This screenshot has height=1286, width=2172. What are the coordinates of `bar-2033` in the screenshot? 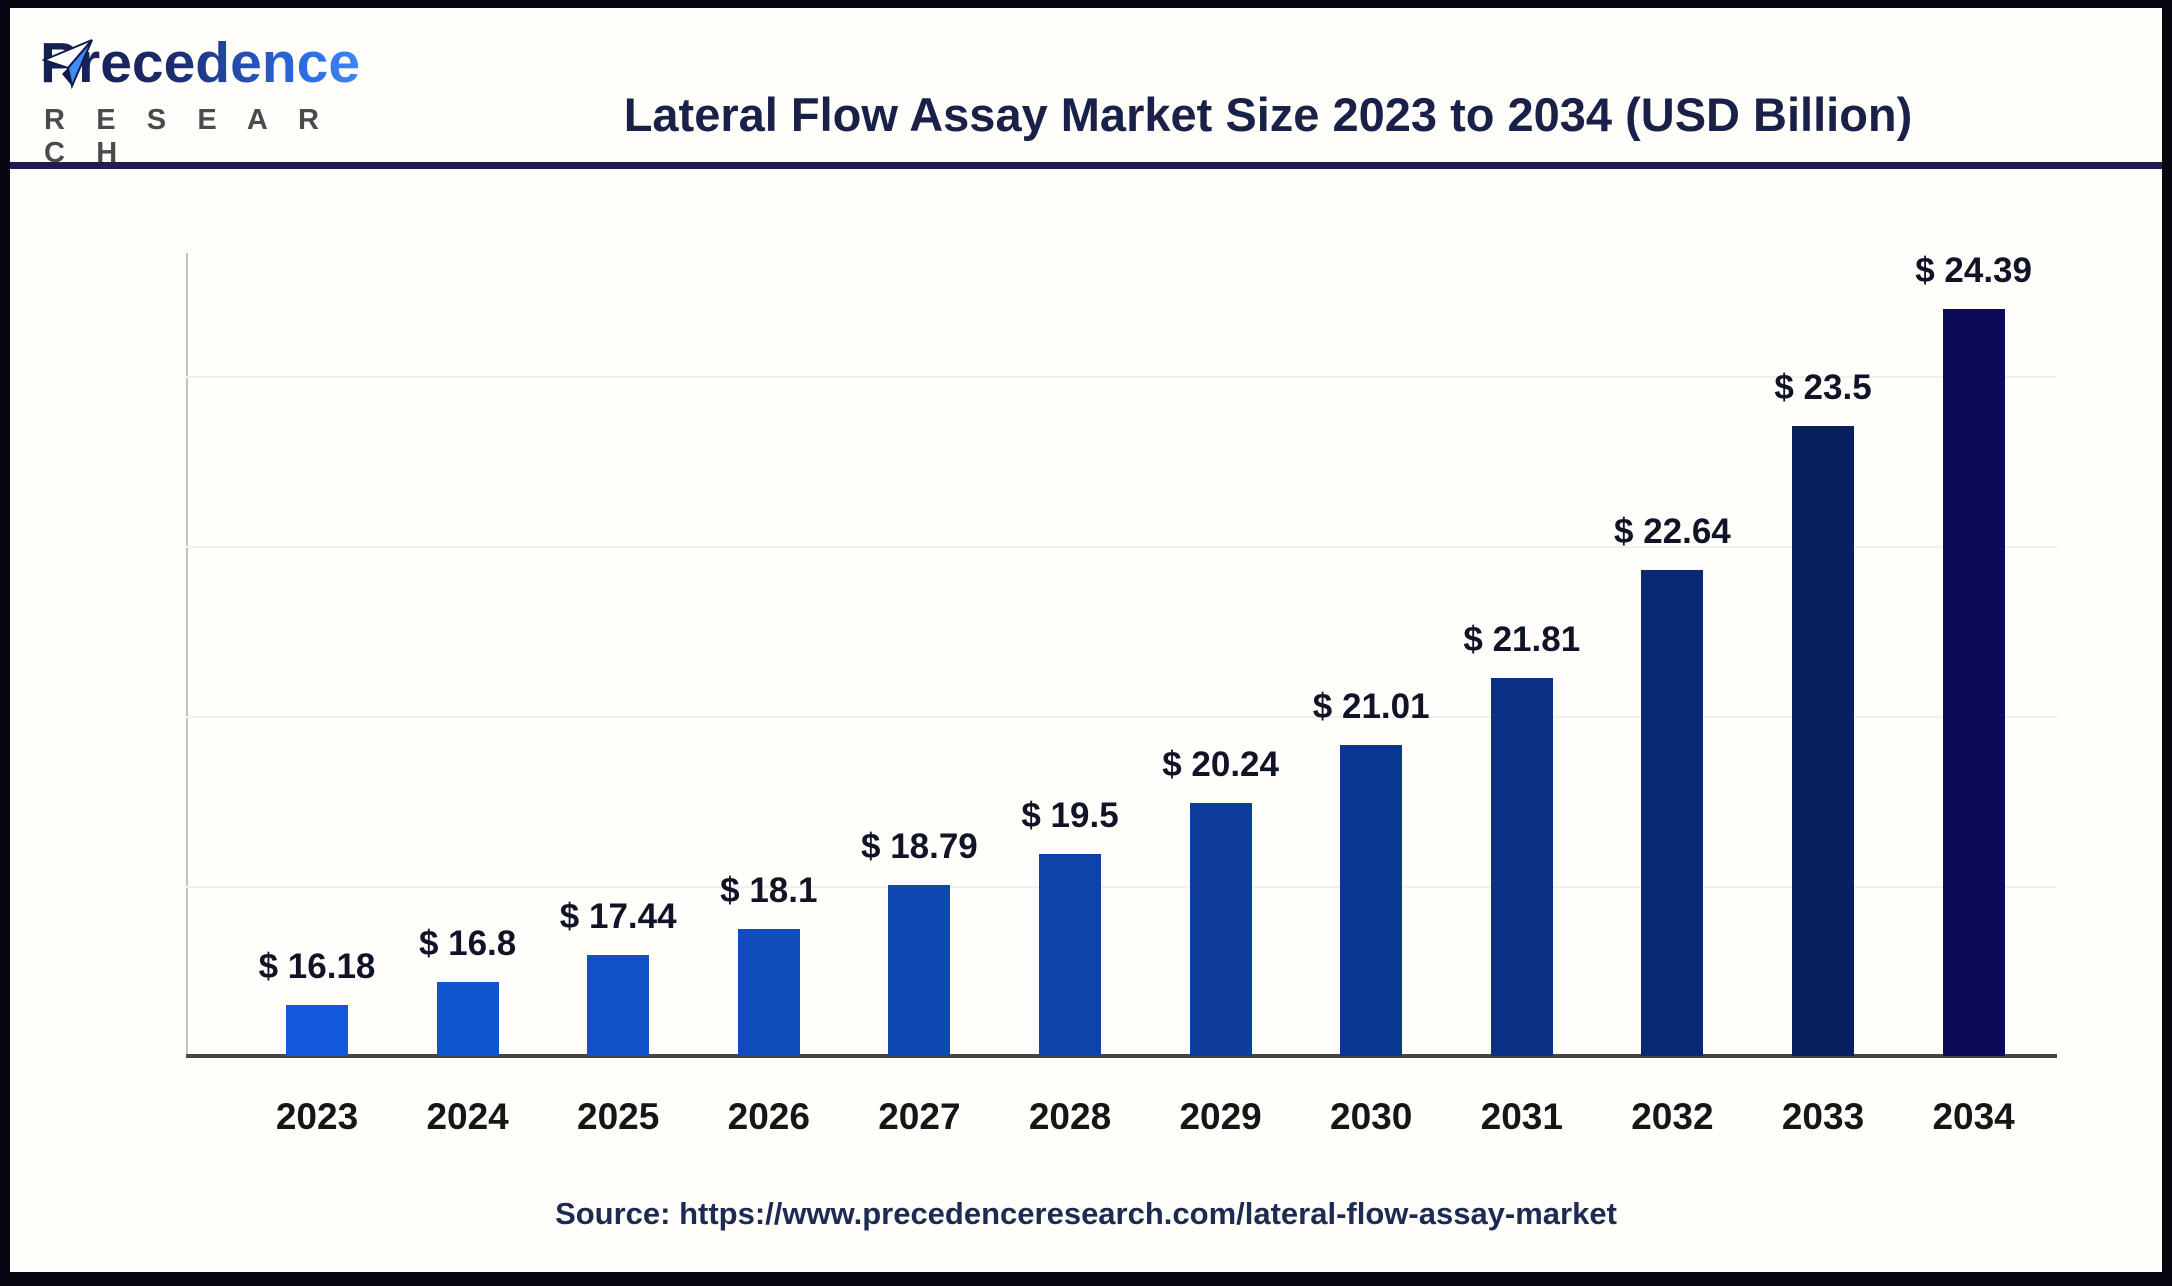 It's located at (1823, 741).